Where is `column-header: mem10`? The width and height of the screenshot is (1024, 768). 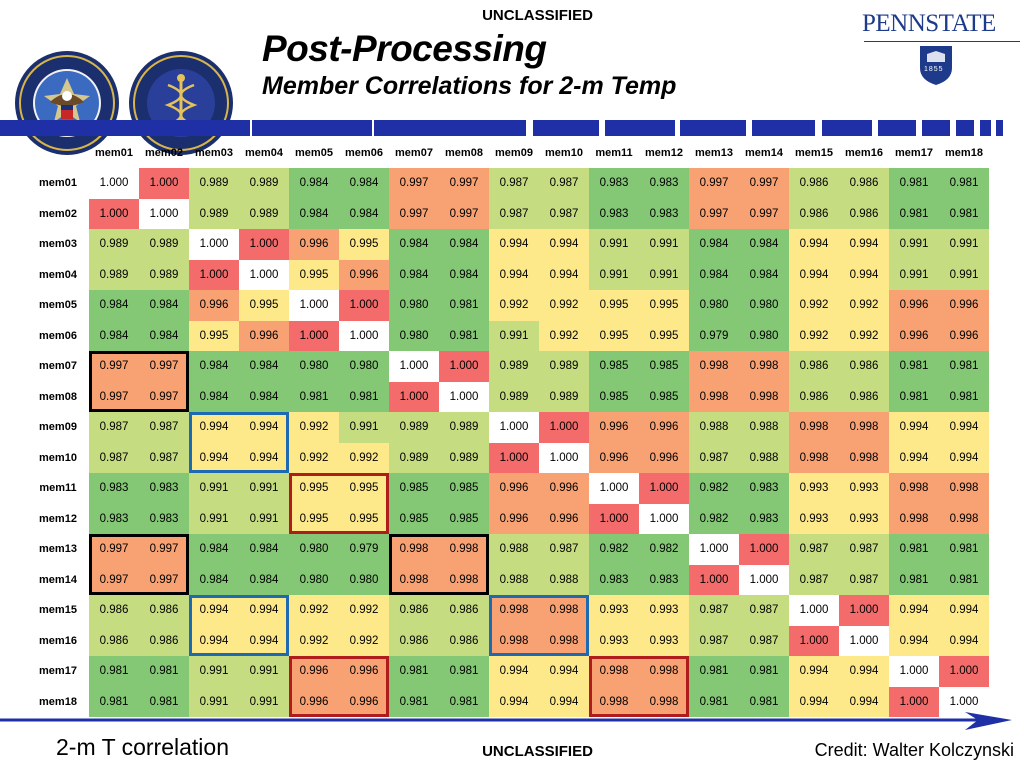
column-header: mem10 is located at coordinates (564, 153).